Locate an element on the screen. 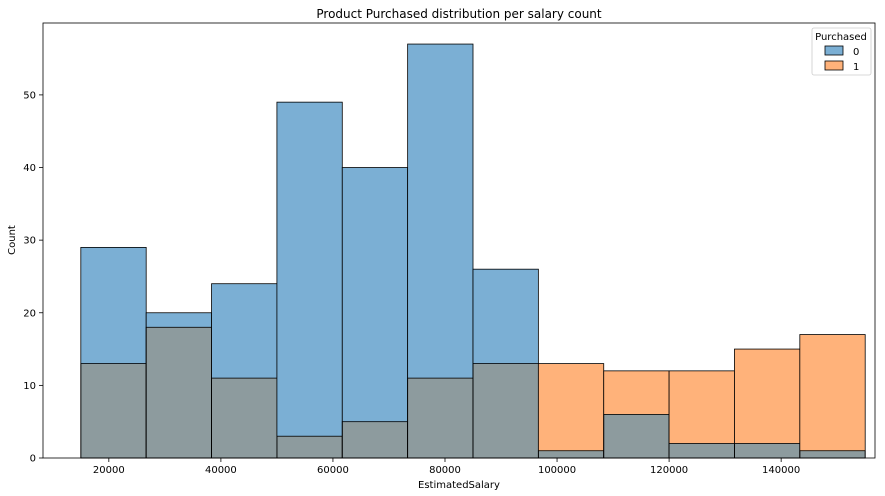 The image size is (885, 496). y-tick-label-5: 50 is located at coordinates (29, 95).